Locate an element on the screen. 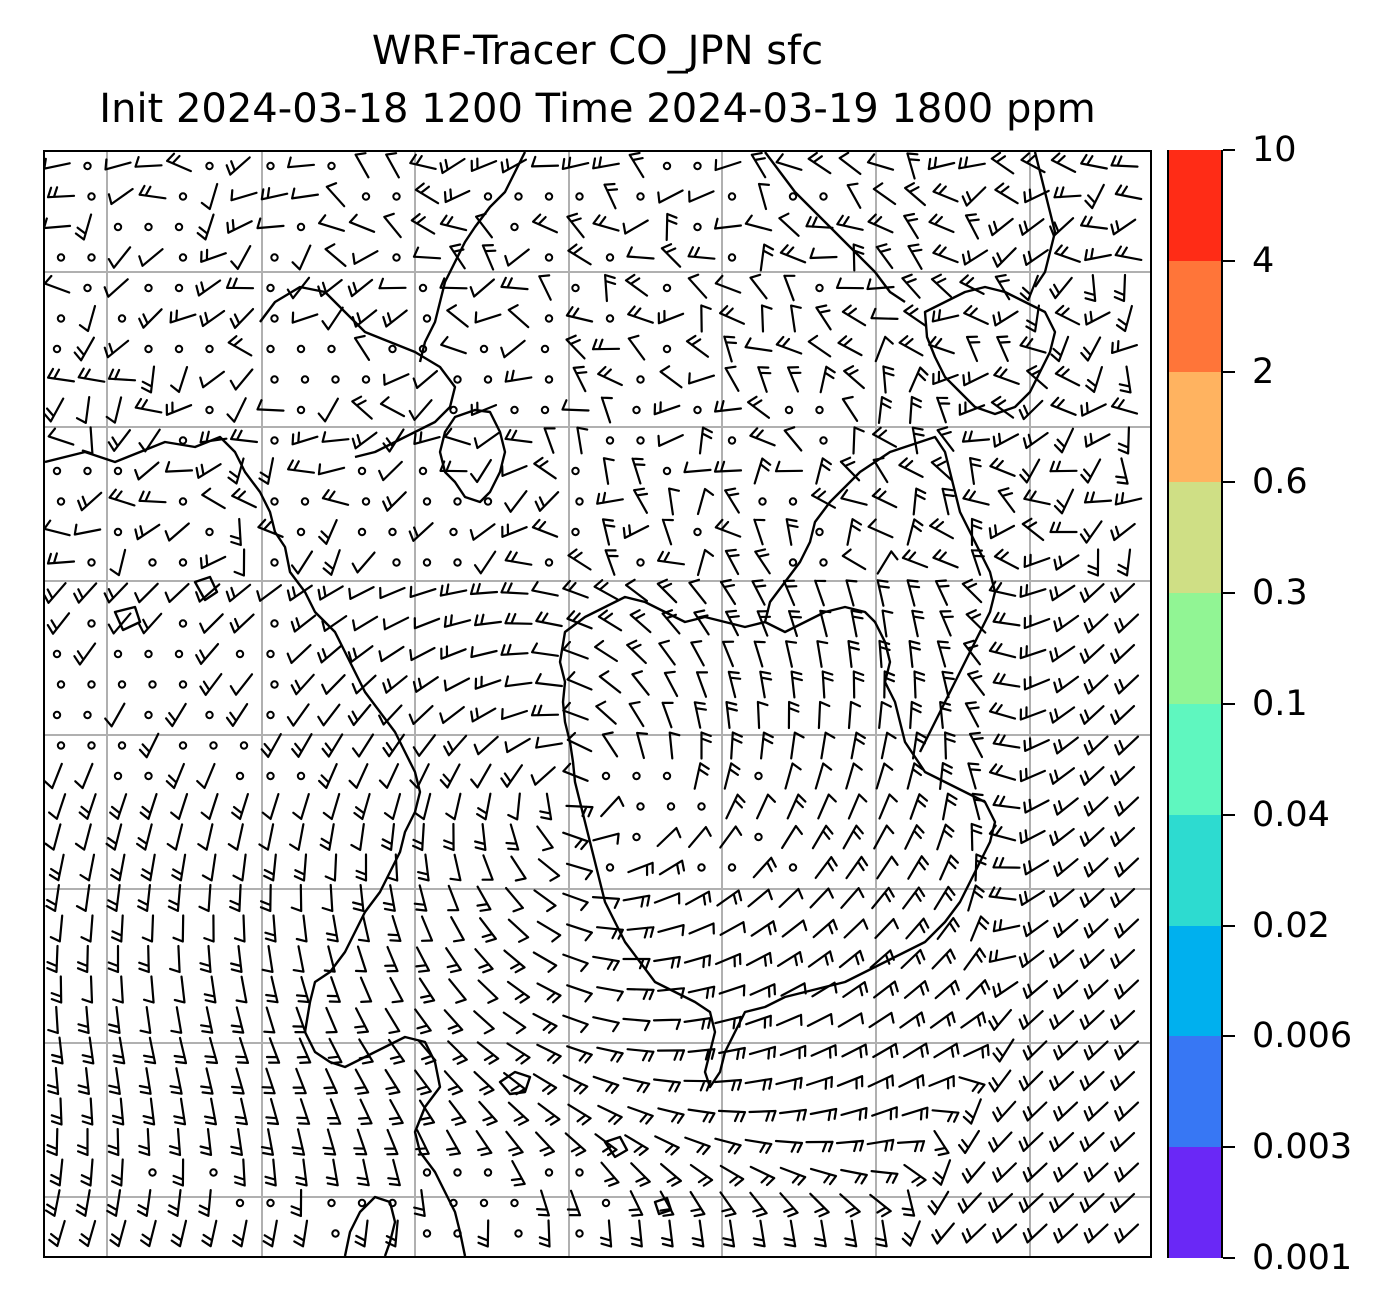  colorbar-tick is located at coordinates (1229, 814).